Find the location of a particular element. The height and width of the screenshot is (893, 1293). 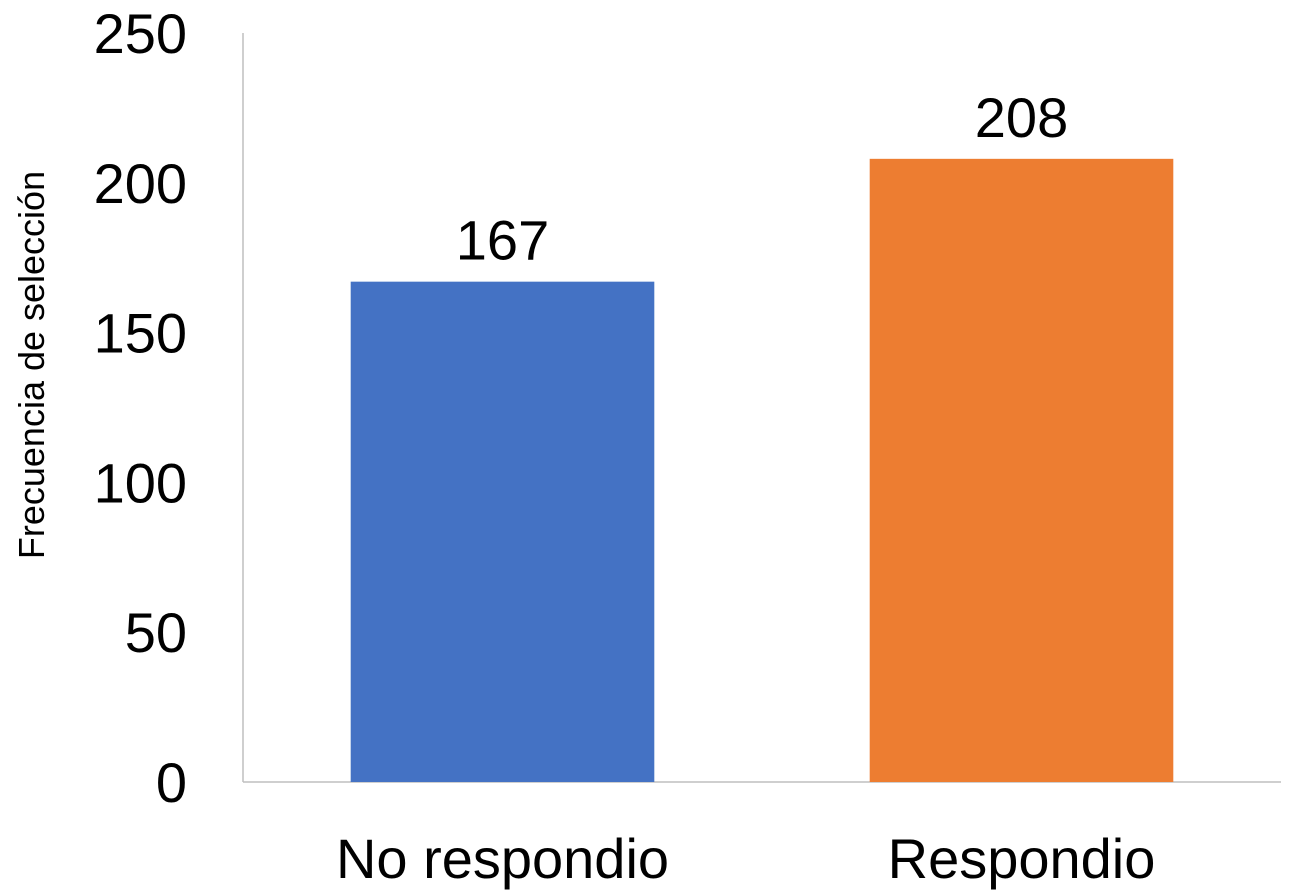

data-labels: 167 208 is located at coordinates (762, 179).